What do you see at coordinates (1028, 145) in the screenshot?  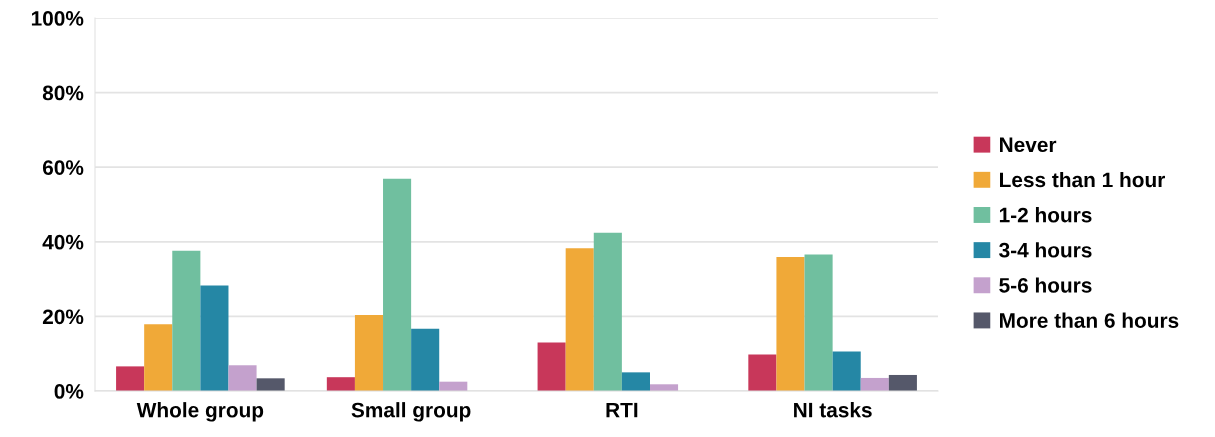 I see `legend-label: Never` at bounding box center [1028, 145].